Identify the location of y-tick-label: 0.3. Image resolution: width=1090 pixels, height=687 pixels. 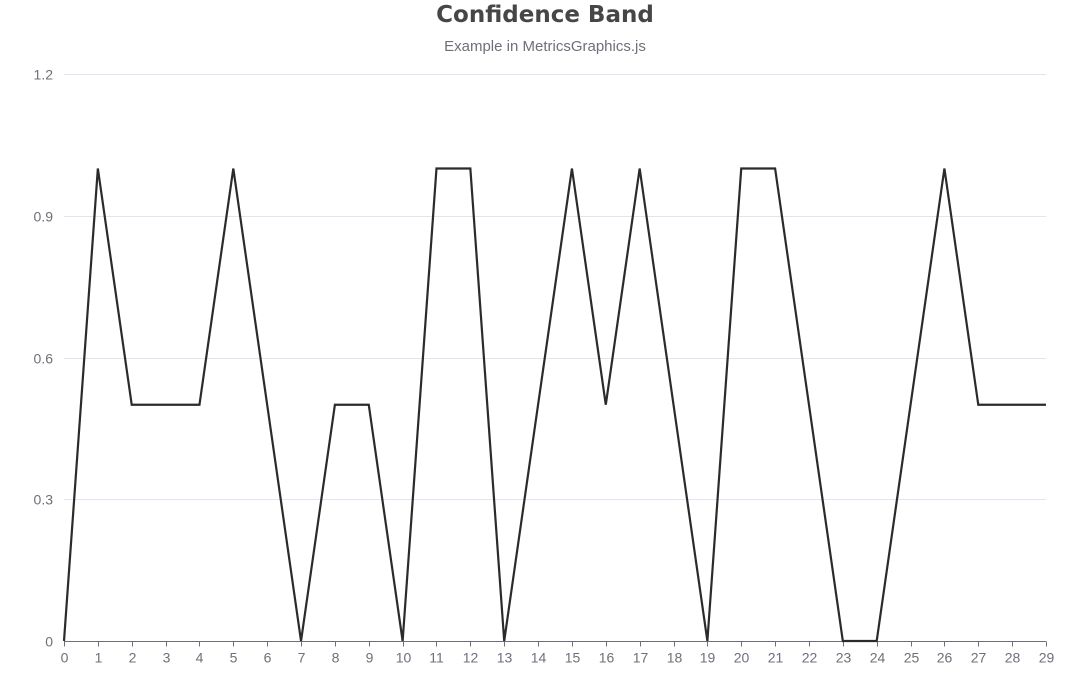
(44, 500).